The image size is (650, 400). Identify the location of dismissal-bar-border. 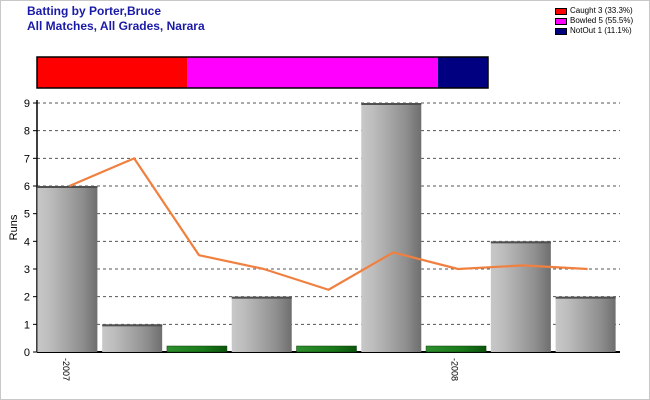
(262, 72).